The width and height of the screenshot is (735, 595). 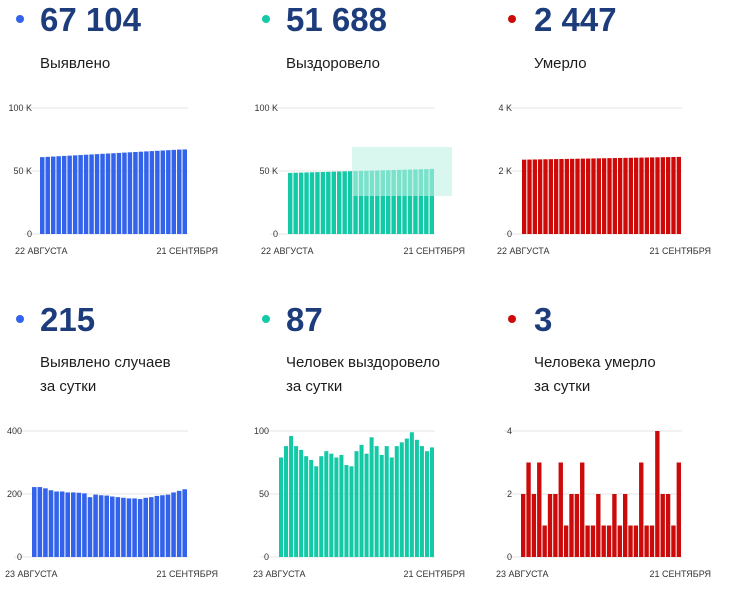 What do you see at coordinates (266, 108) in the screenshot?
I see `y-tick-label: 100 K` at bounding box center [266, 108].